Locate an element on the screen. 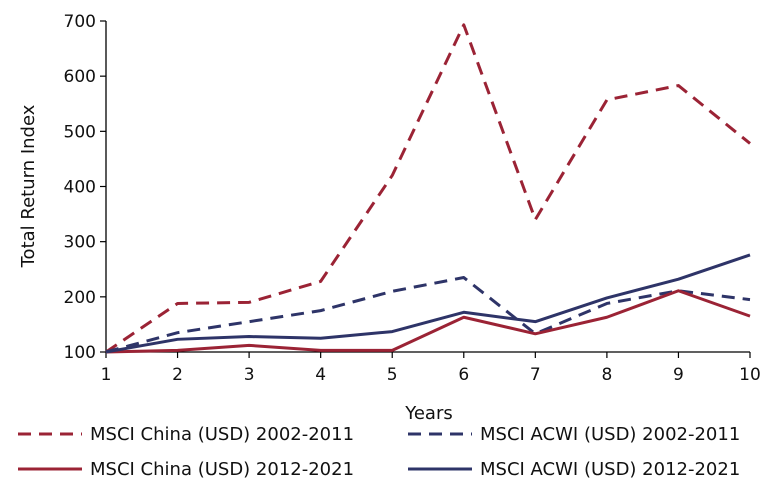 The image size is (776, 495). x-tick-label: 10 is located at coordinates (750, 375).